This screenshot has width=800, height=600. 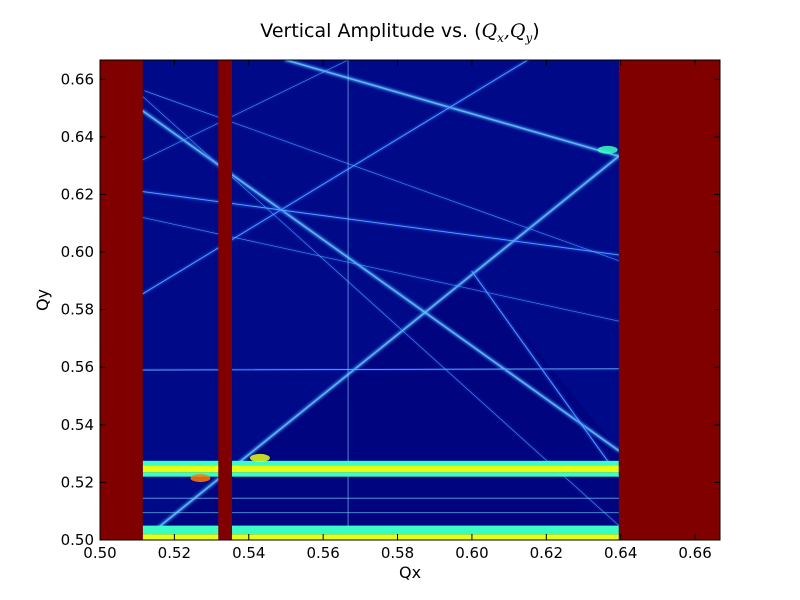 I want to click on x-axis-label: Qx, so click(x=410, y=572).